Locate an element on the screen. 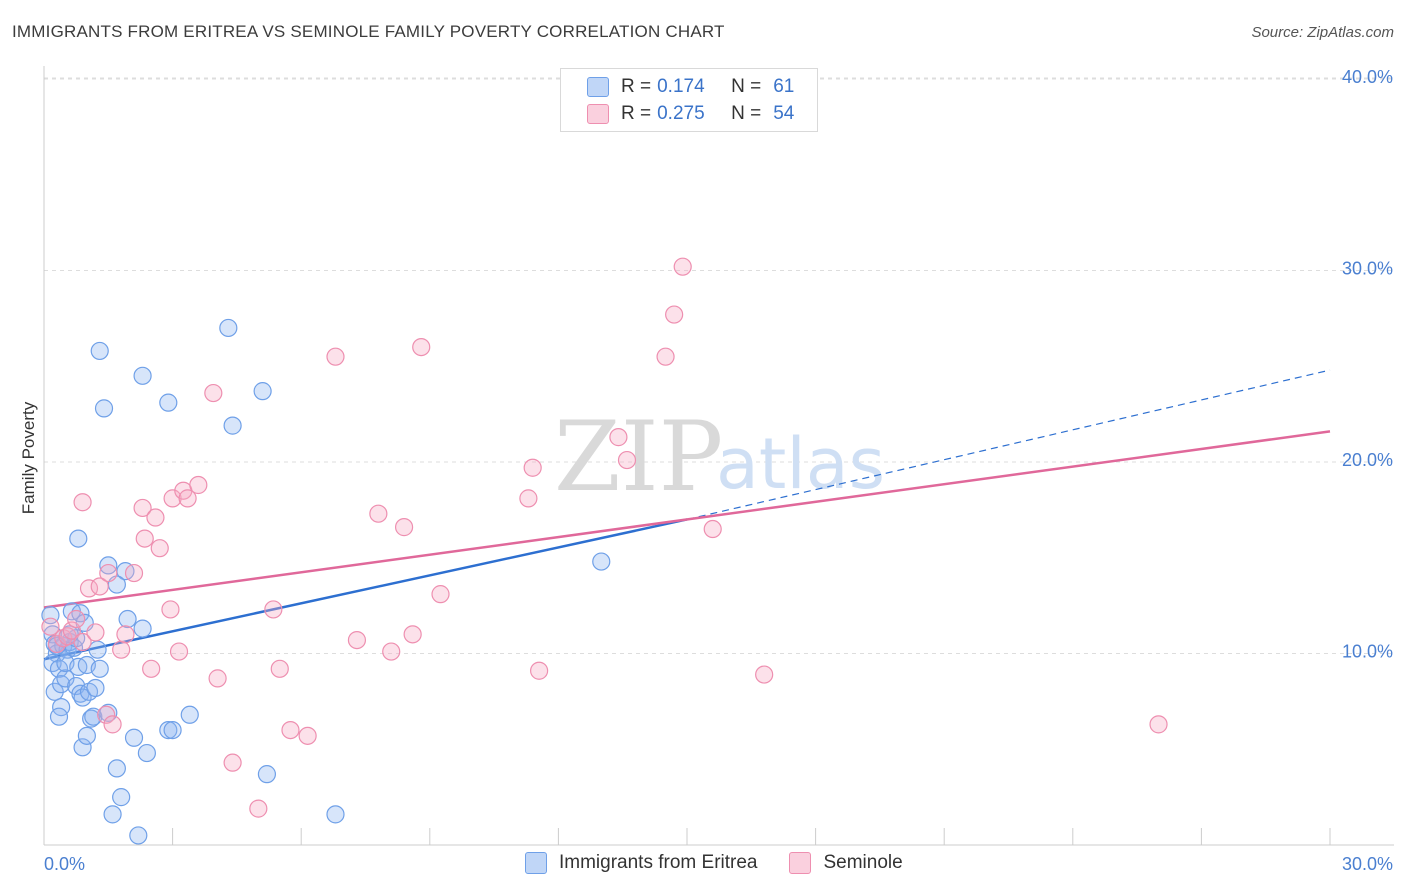 This screenshot has height=892, width=1406. x-tick-label: 0.0% is located at coordinates (64, 864).